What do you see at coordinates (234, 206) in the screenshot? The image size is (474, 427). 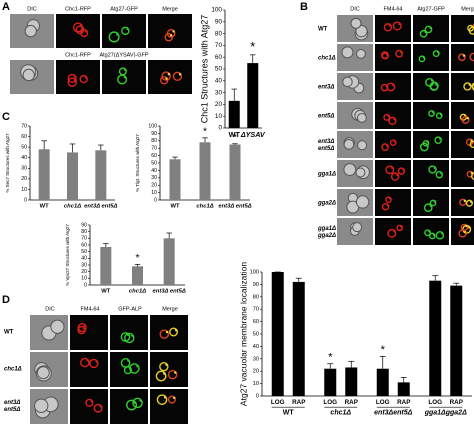 I see `x-tick-label: ent3Δ ent5Δ` at bounding box center [234, 206].